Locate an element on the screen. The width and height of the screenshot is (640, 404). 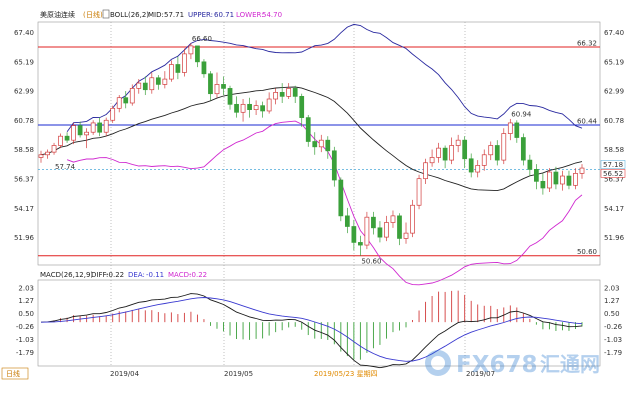
price-y-tick-right: 62.99 is located at coordinates (614, 92).